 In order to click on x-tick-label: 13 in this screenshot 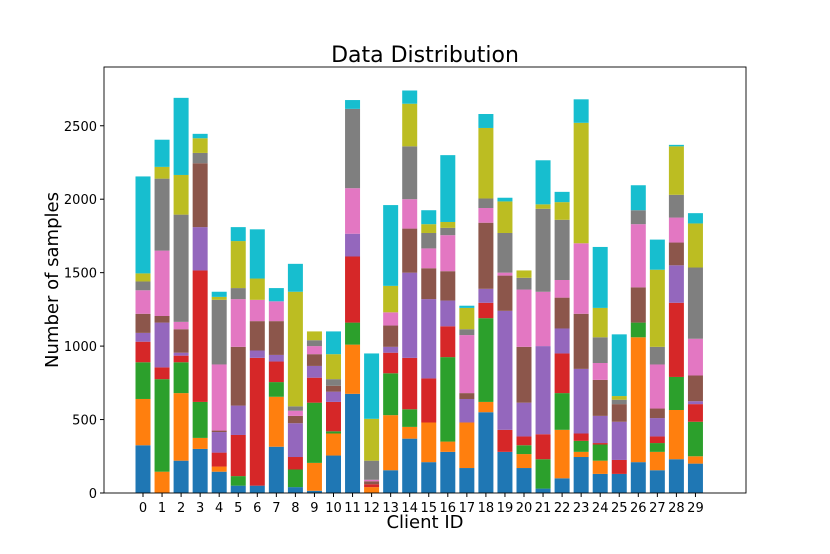, I will do `click(390, 508)`.